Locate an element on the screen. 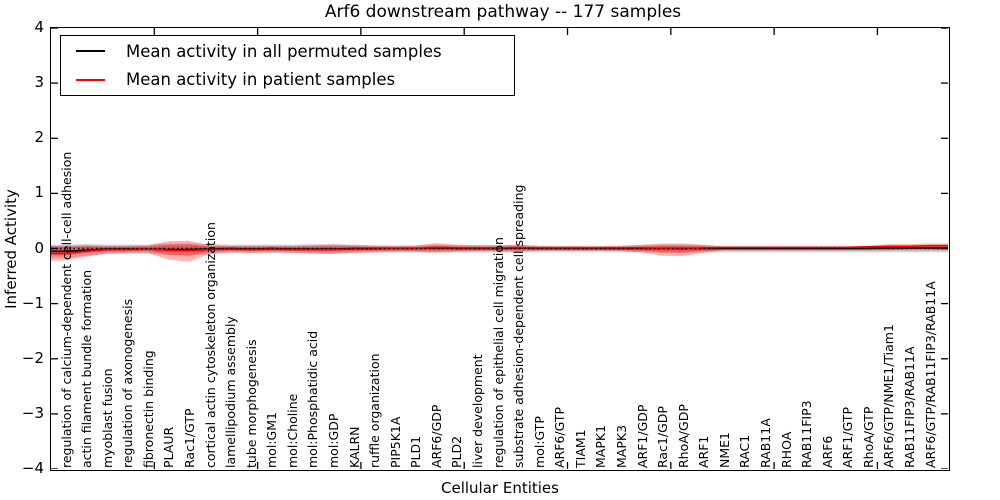 Image resolution: width=1000 pixels, height=500 pixels. x-tick-label: ARF6/GTP/RAB11FIP3/RAB11A is located at coordinates (930, 374).